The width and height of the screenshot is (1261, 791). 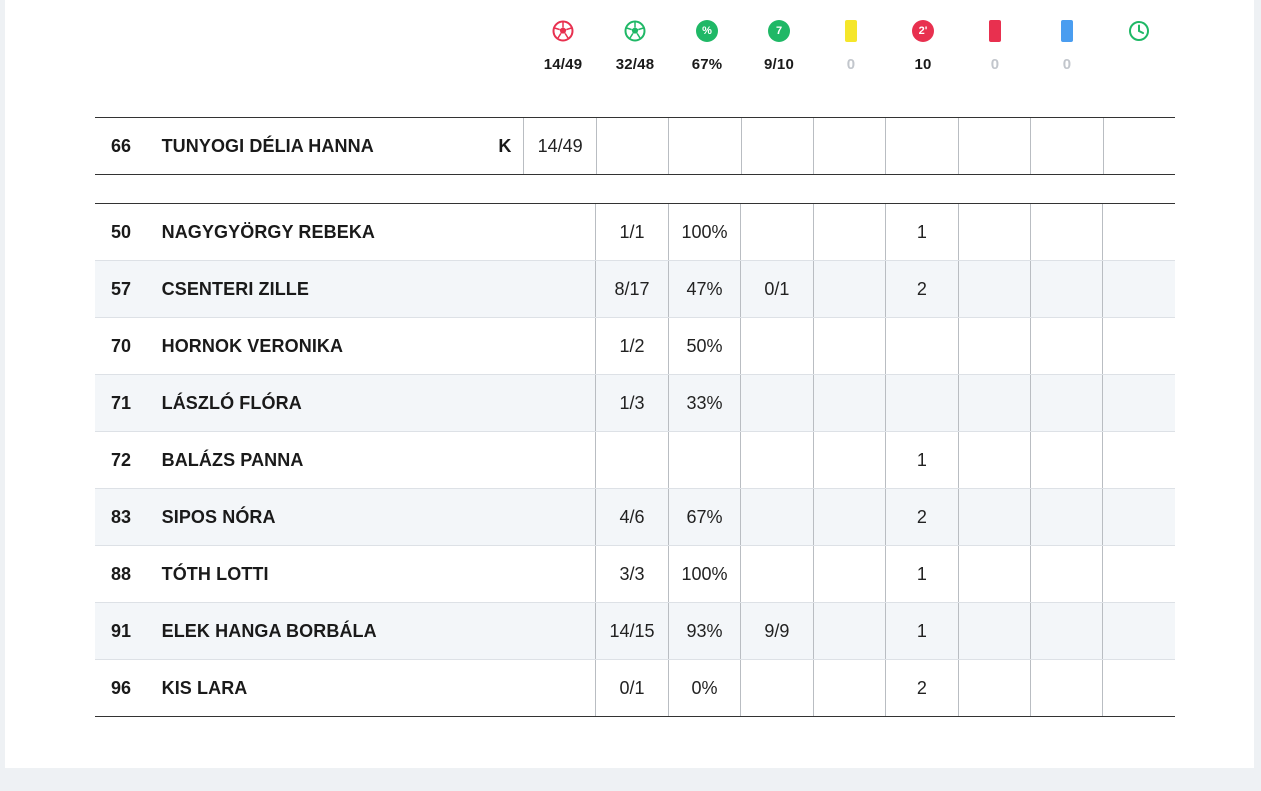 What do you see at coordinates (218, 516) in the screenshot?
I see `player-name: SIPOS NÓRA` at bounding box center [218, 516].